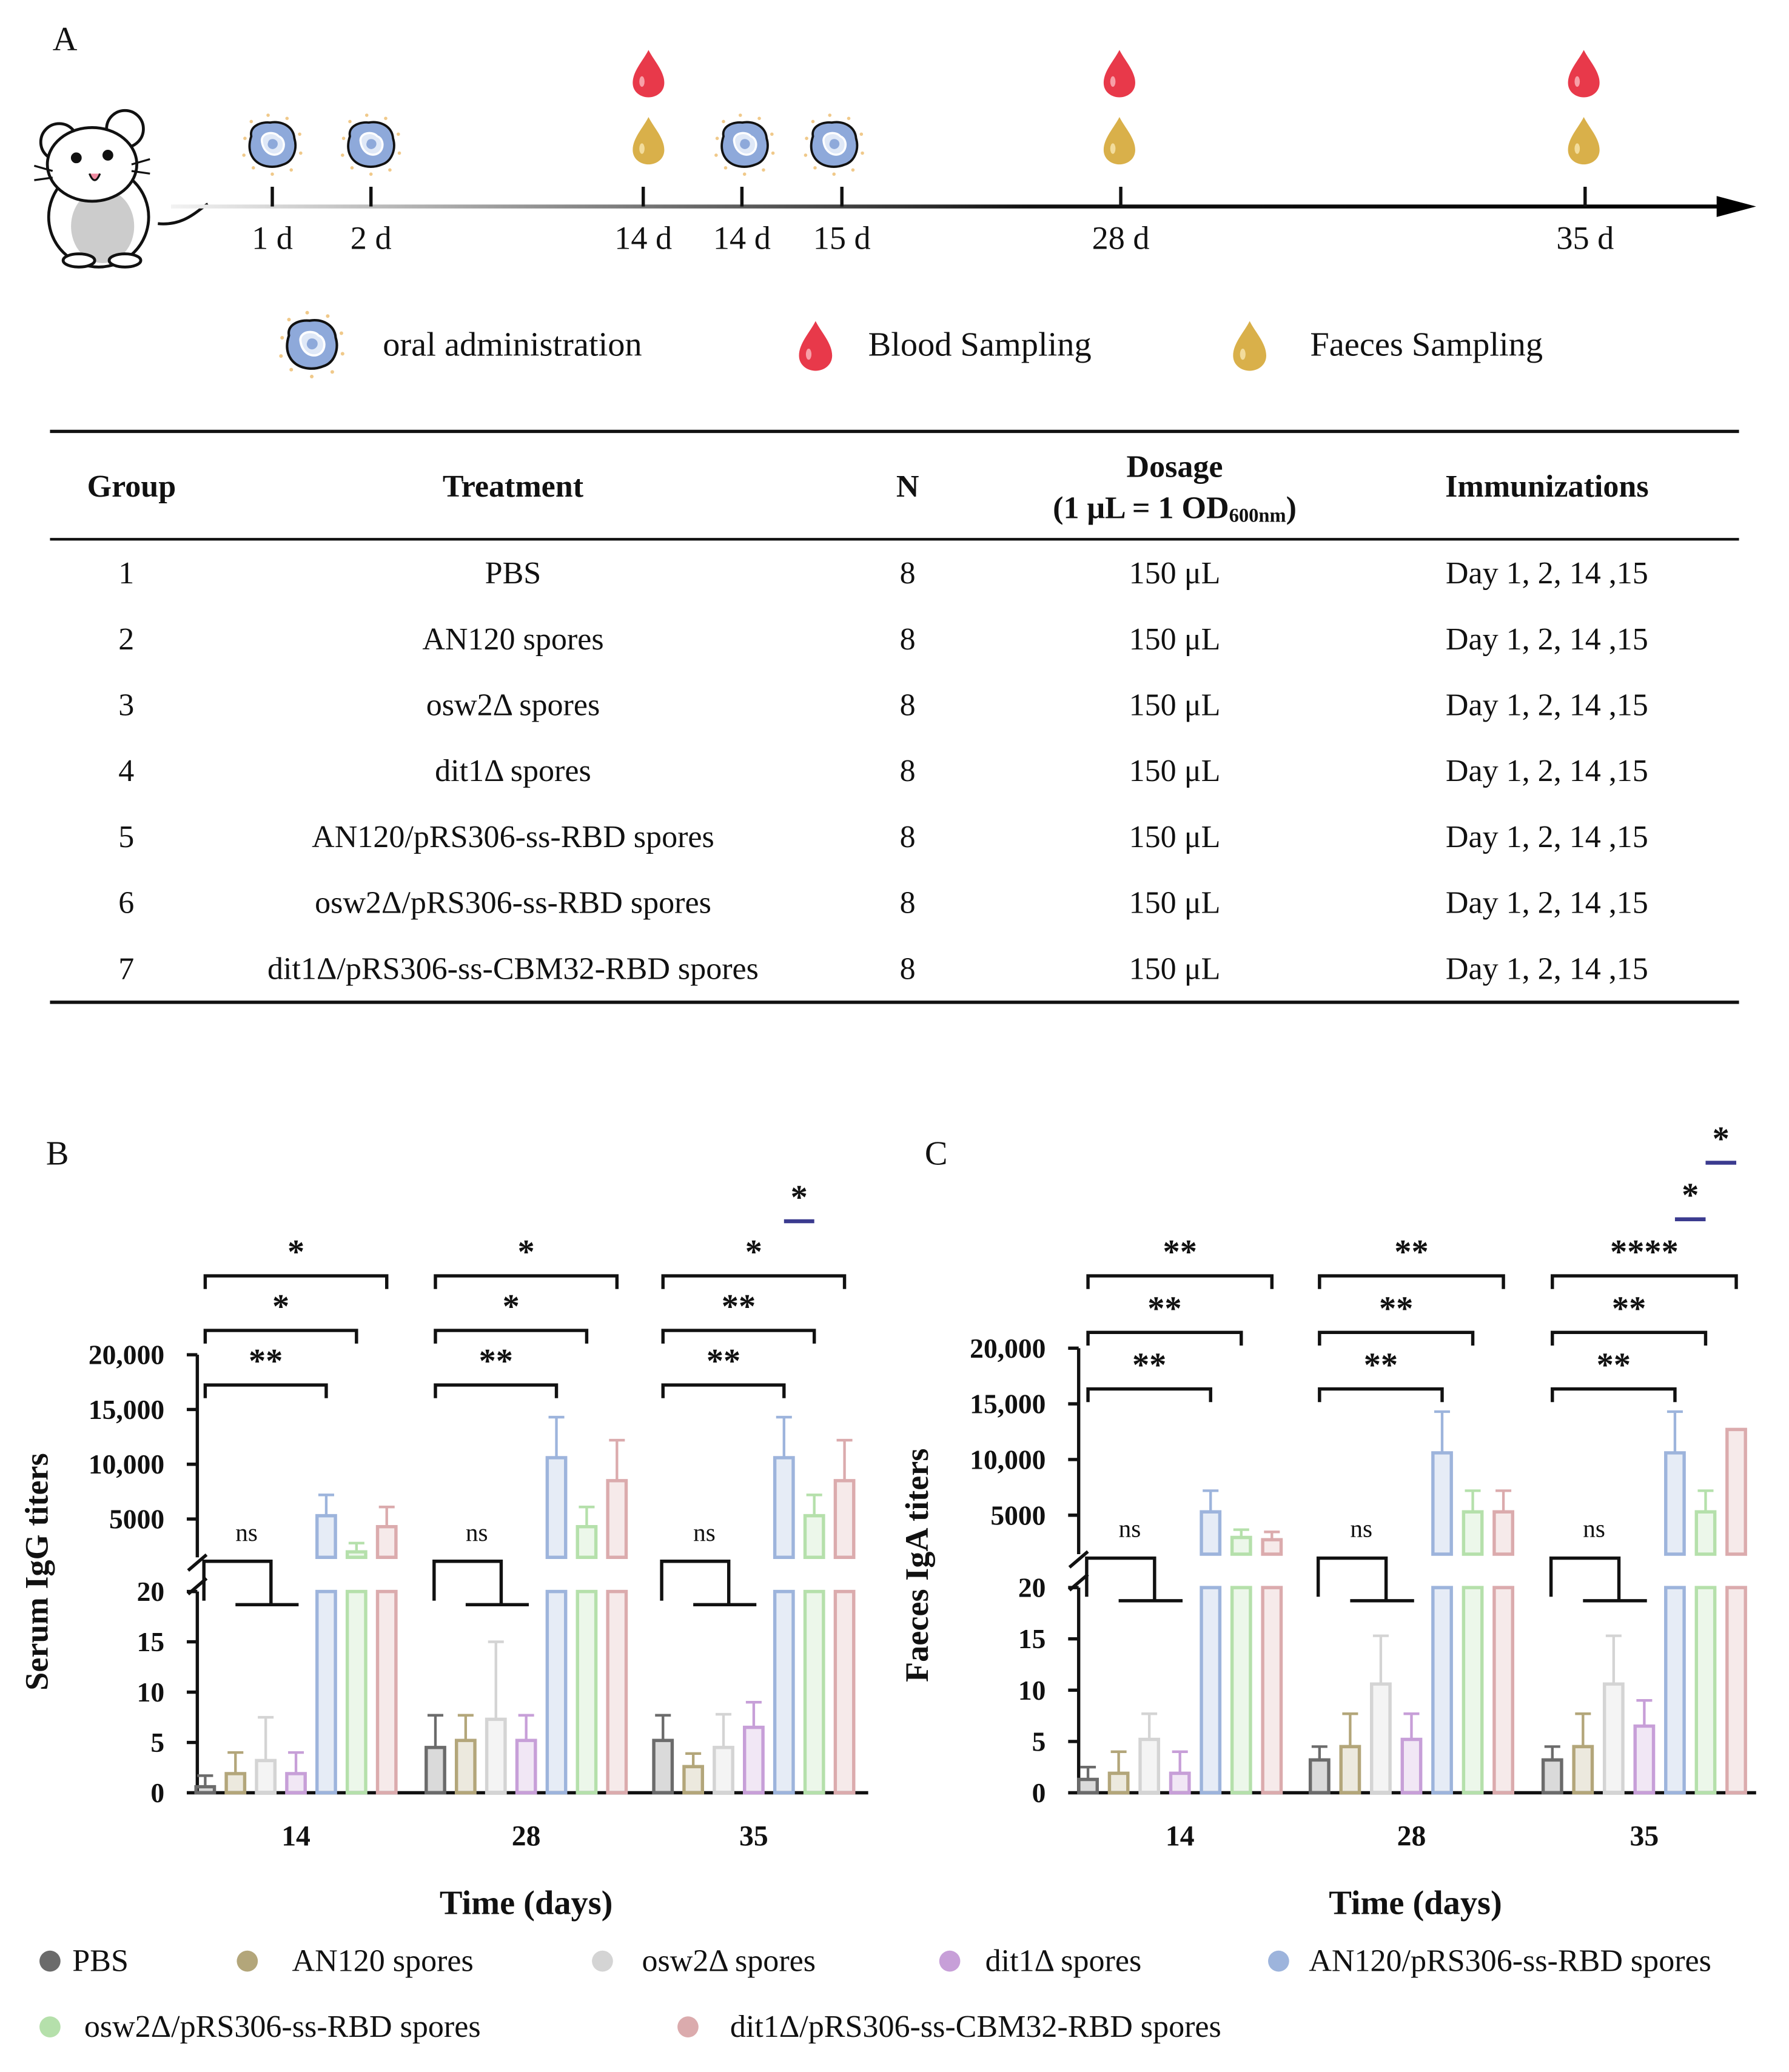 This screenshot has height=2072, width=1789. What do you see at coordinates (833, 144) in the screenshot?
I see `spore-icon` at bounding box center [833, 144].